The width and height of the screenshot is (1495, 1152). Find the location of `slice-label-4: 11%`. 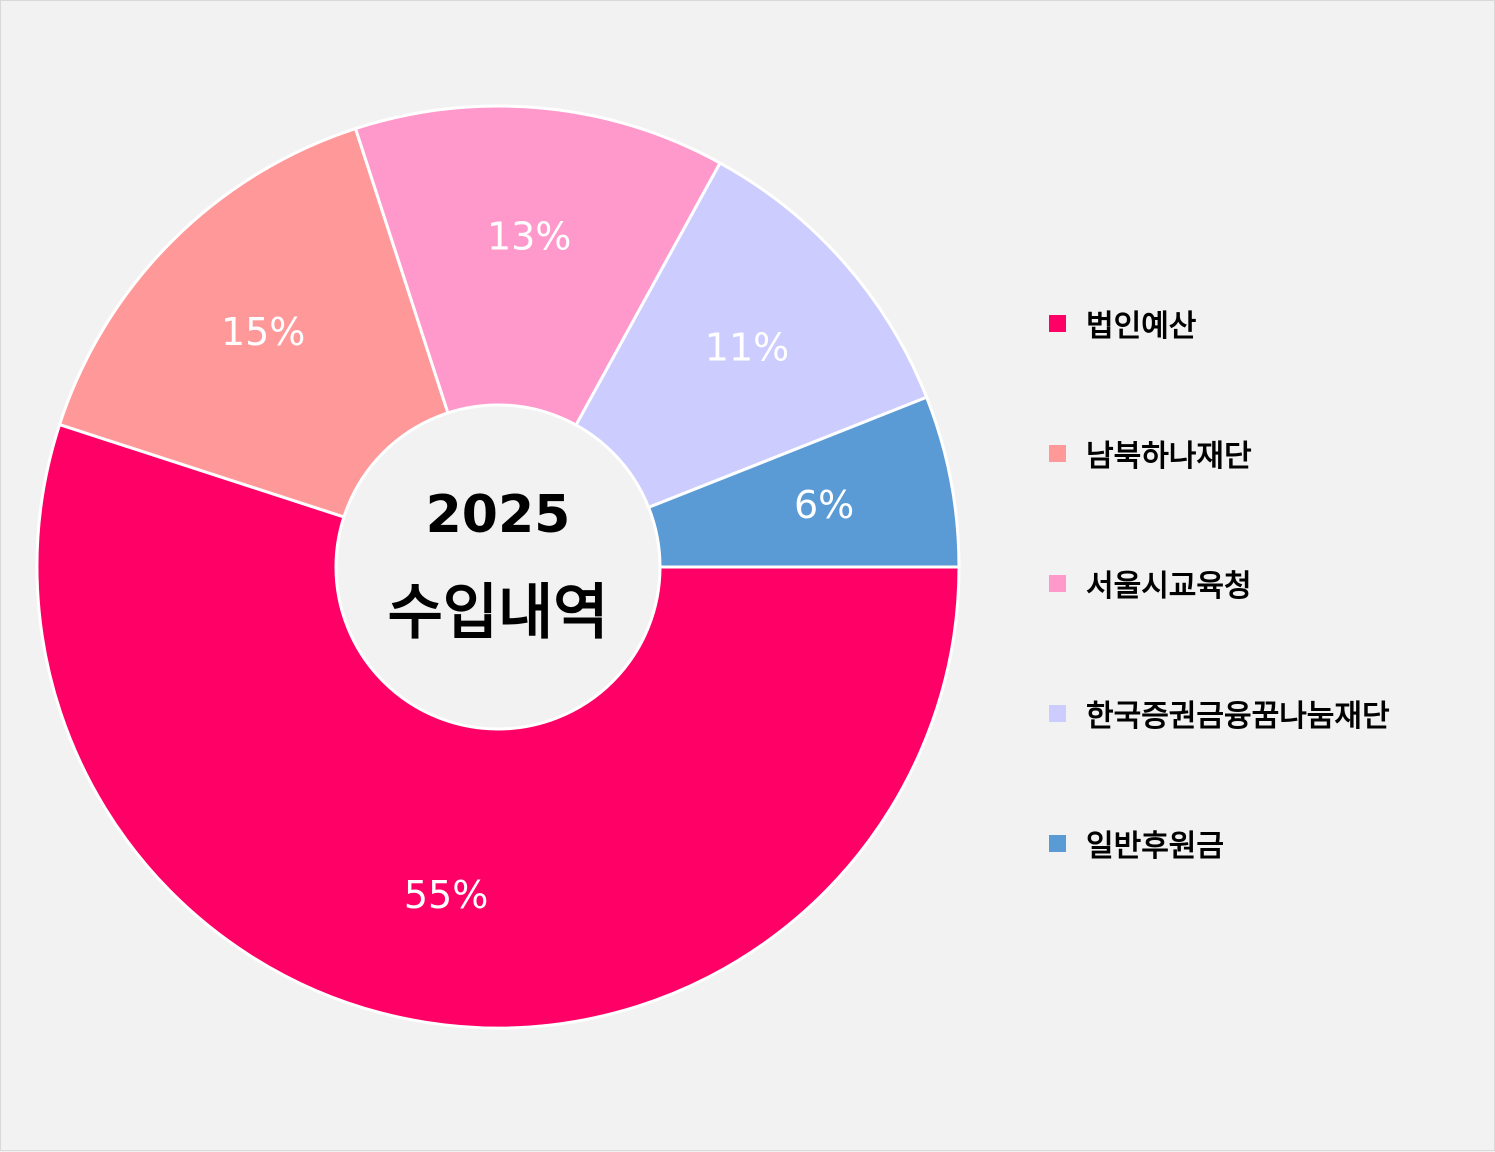

slice-label-4: 11% is located at coordinates (747, 347).